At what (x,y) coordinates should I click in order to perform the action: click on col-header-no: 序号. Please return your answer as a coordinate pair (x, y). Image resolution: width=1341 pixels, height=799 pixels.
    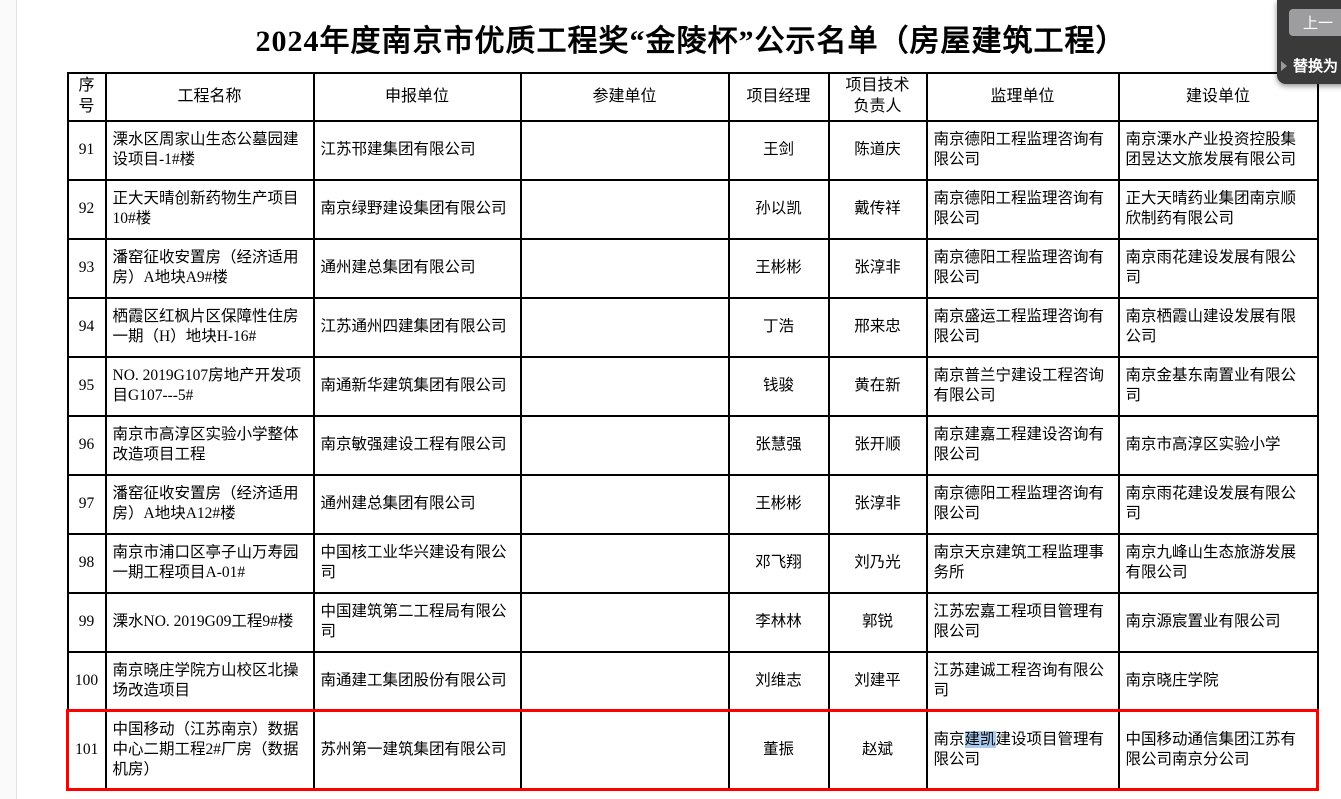
    Looking at the image, I should click on (86, 97).